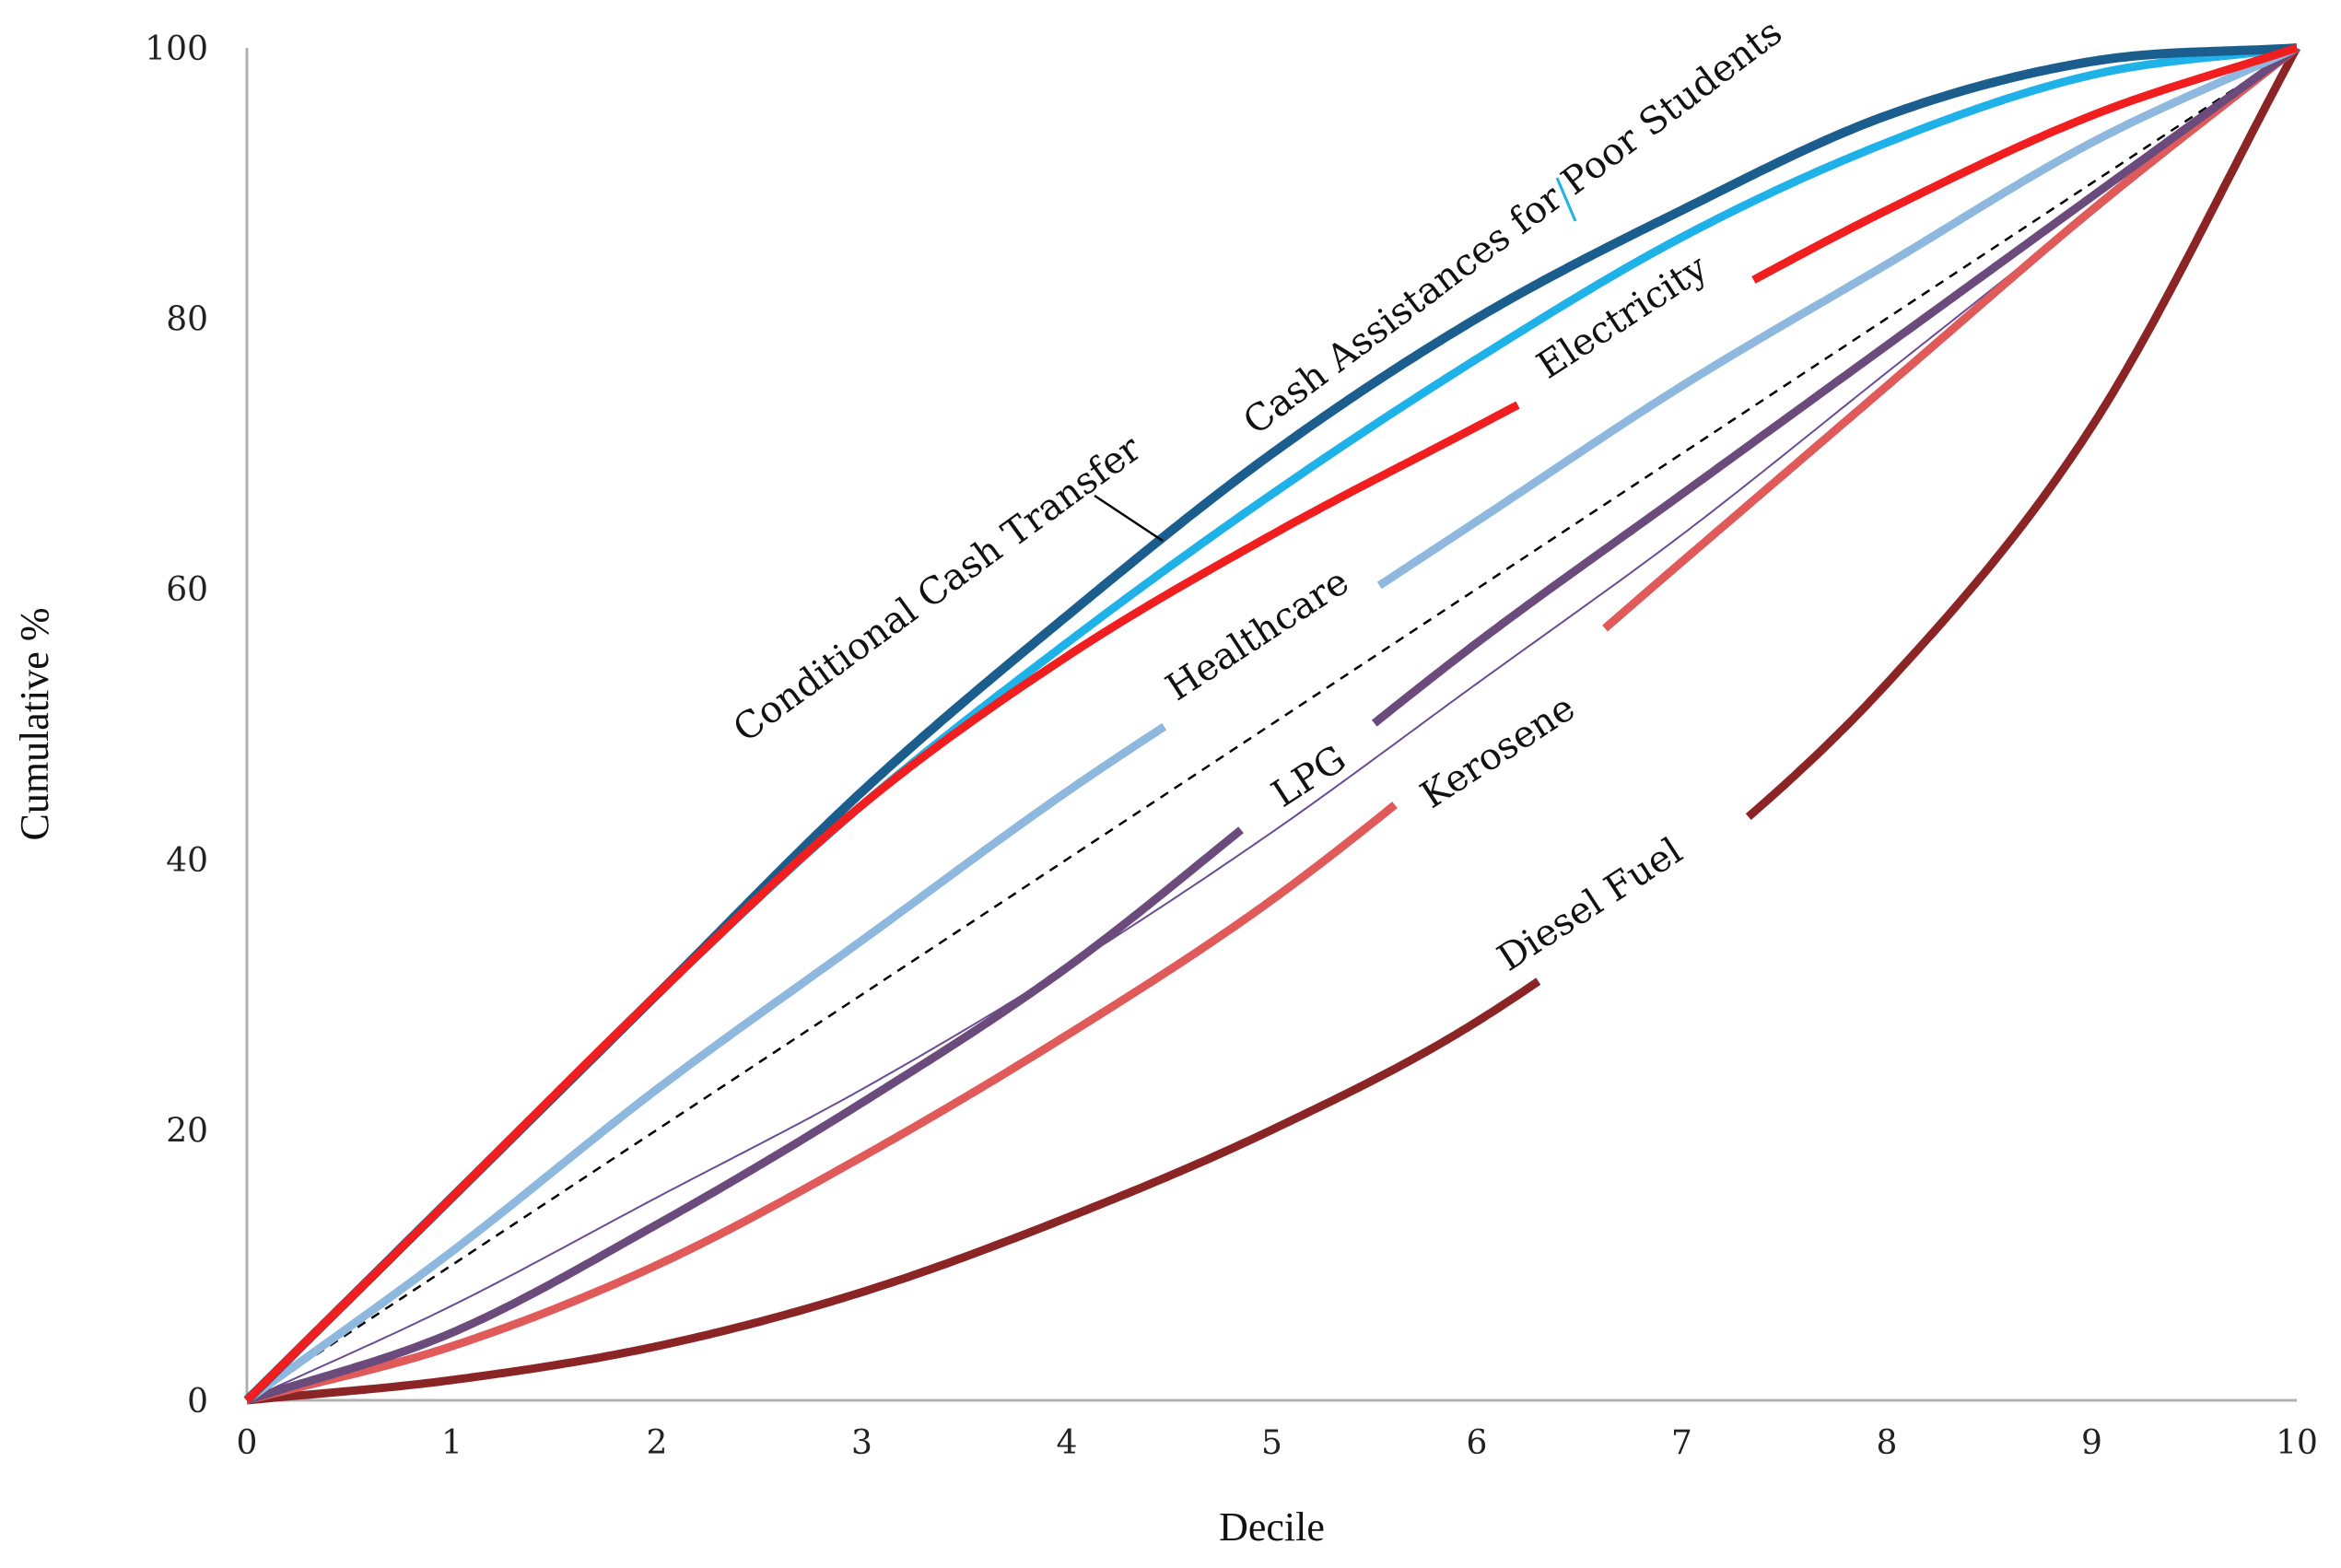 The image size is (2341, 1568). I want to click on x-tick-label: 4, so click(1067, 1443).